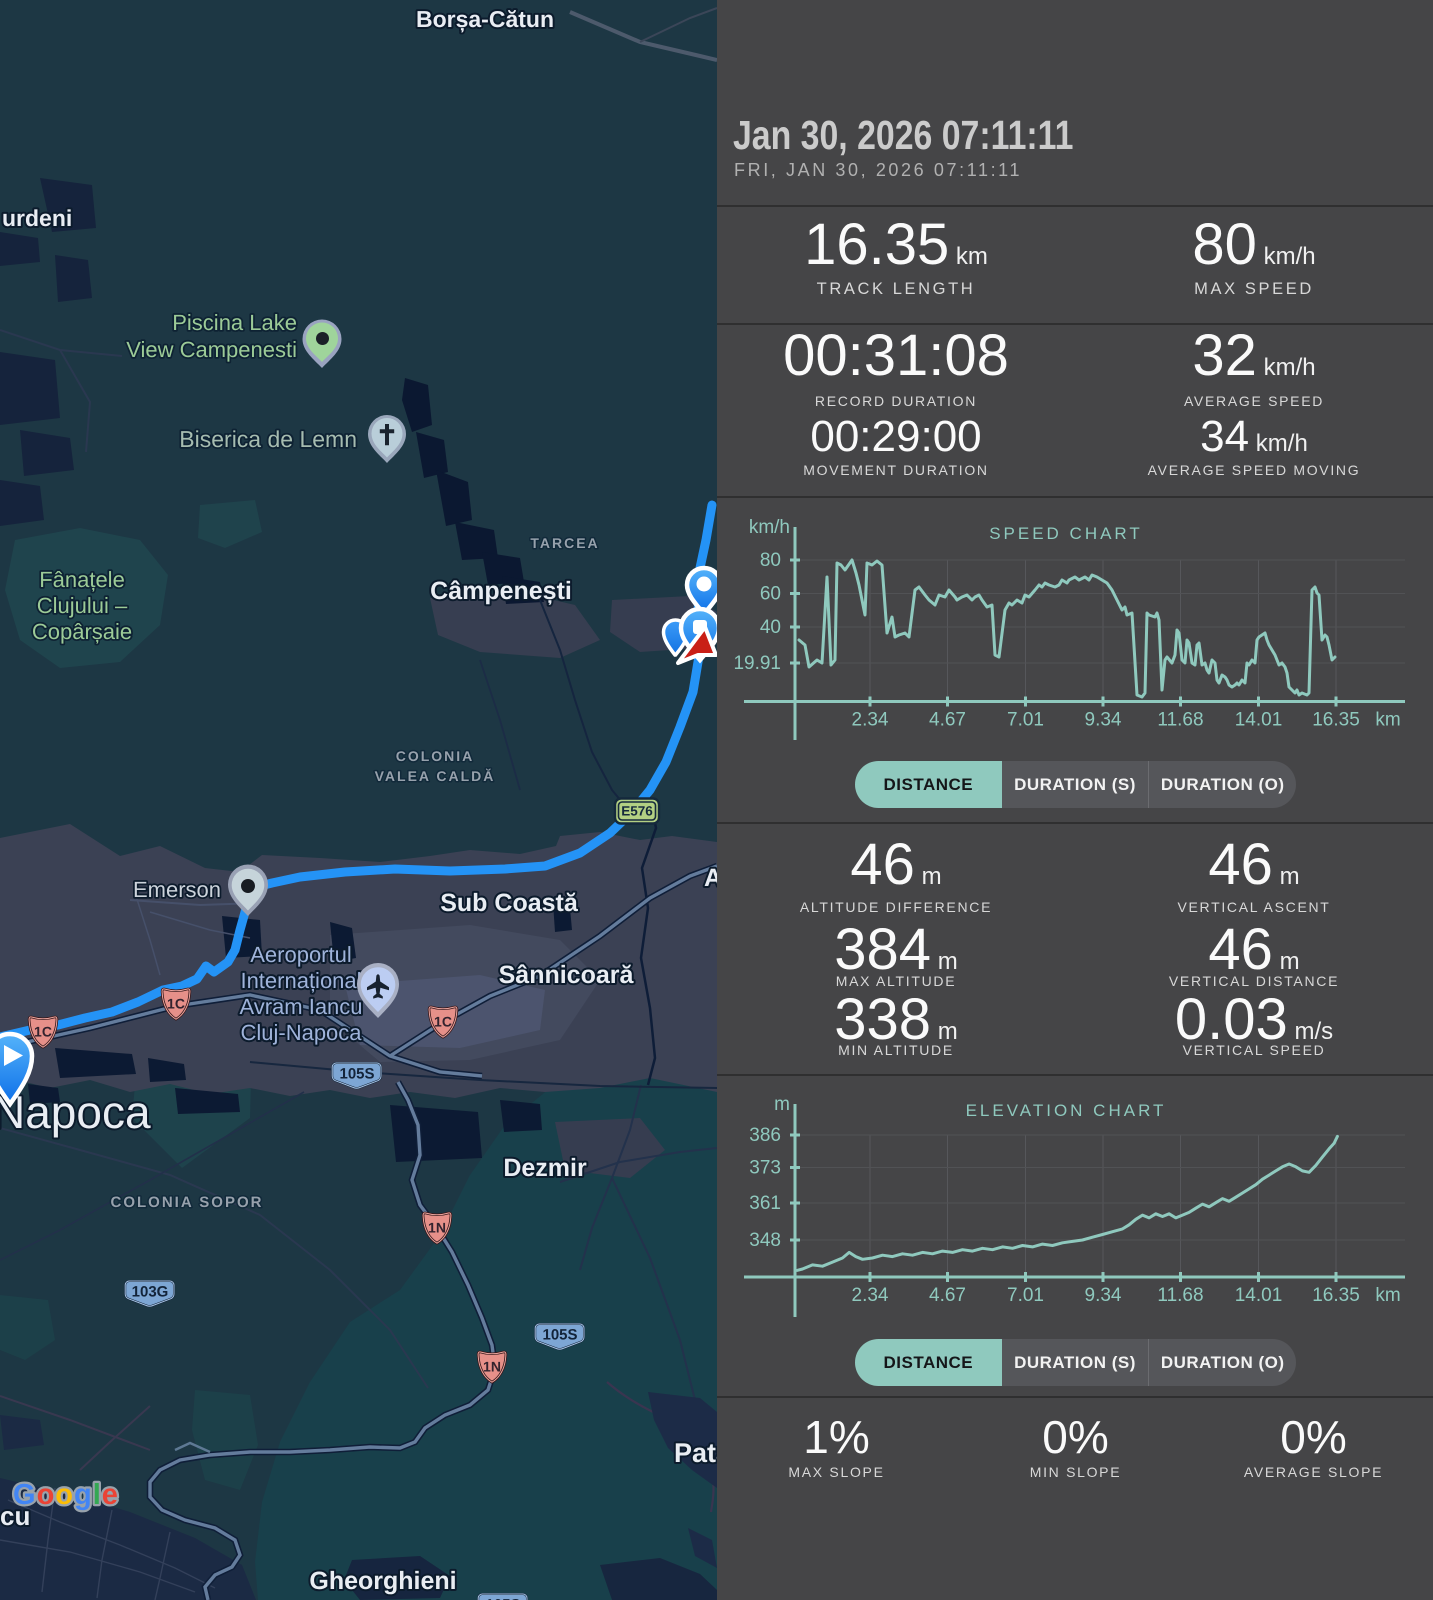 The image size is (1433, 1600). Describe the element at coordinates (509, 903) in the screenshot. I see `svg-text: Sub Coastă` at that location.